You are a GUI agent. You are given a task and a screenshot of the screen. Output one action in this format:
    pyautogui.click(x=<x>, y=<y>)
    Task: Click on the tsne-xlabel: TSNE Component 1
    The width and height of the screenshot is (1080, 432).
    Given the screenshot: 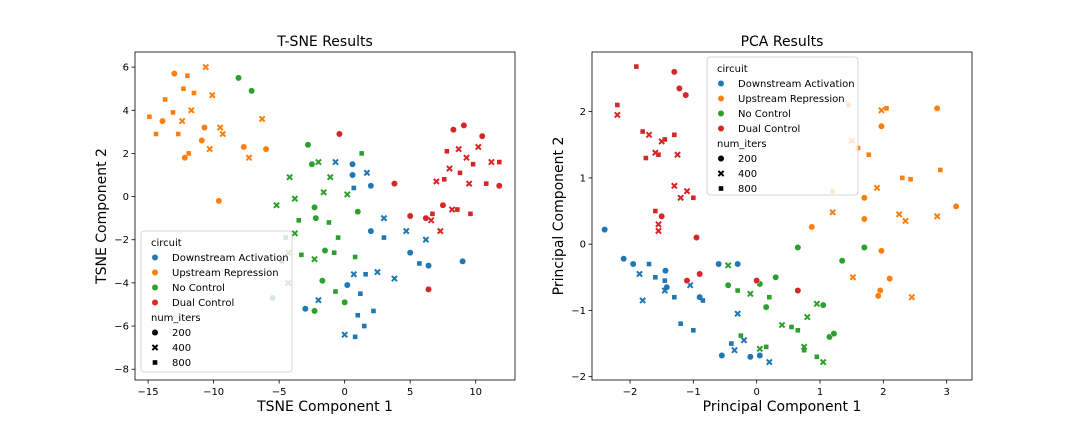 What is the action you would take?
    pyautogui.click(x=324, y=407)
    